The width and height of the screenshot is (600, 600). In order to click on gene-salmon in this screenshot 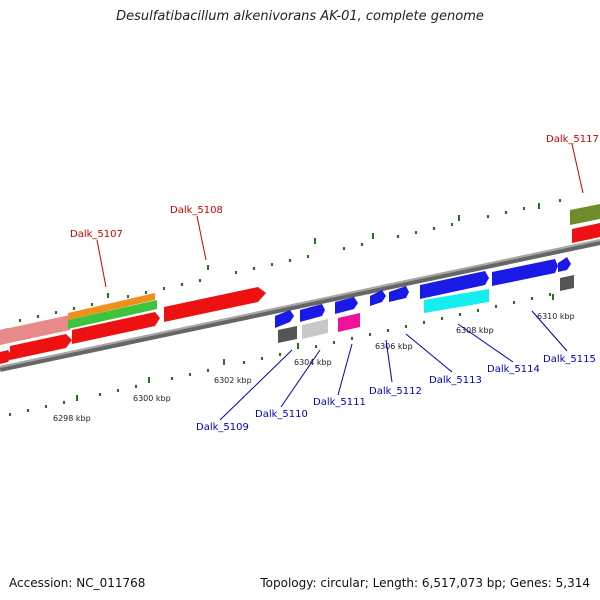, I will do `click(35, 330)`.